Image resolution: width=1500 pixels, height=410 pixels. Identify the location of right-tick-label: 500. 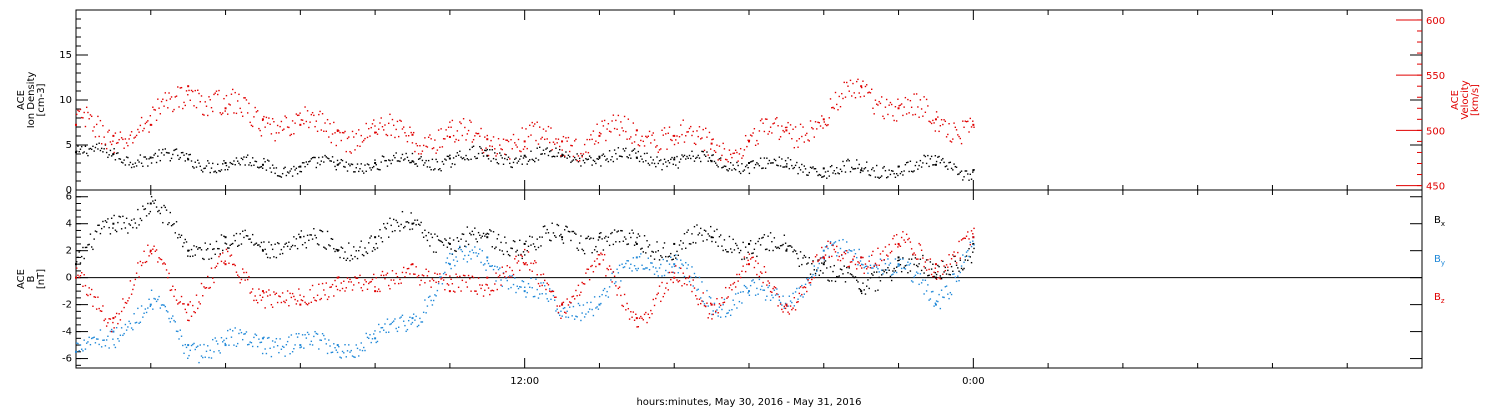
(1435, 131).